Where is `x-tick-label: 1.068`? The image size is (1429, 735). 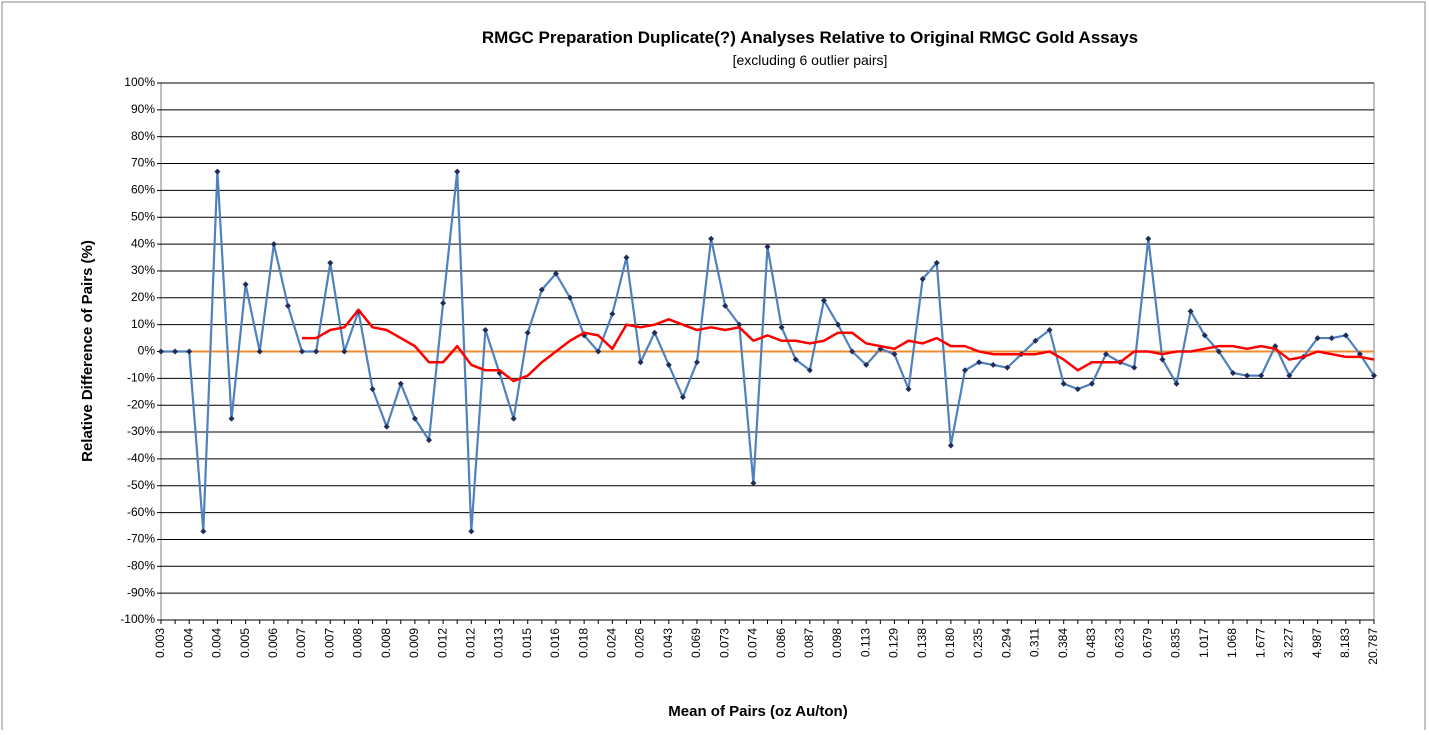 x-tick-label: 1.068 is located at coordinates (1232, 643).